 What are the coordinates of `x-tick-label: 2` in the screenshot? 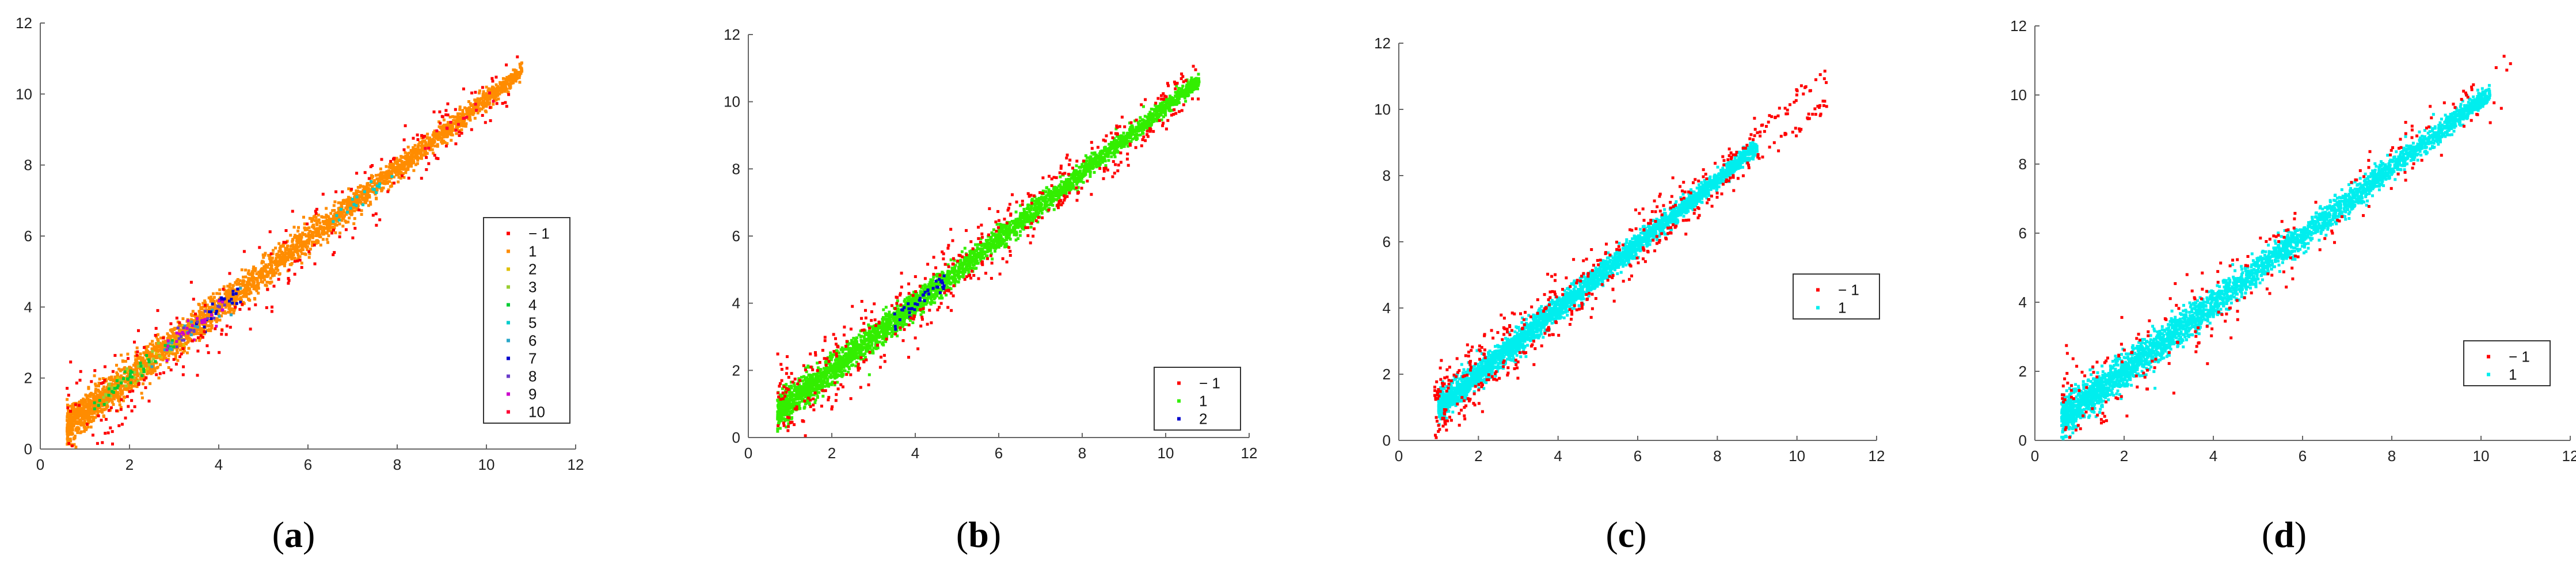 It's located at (129, 465).